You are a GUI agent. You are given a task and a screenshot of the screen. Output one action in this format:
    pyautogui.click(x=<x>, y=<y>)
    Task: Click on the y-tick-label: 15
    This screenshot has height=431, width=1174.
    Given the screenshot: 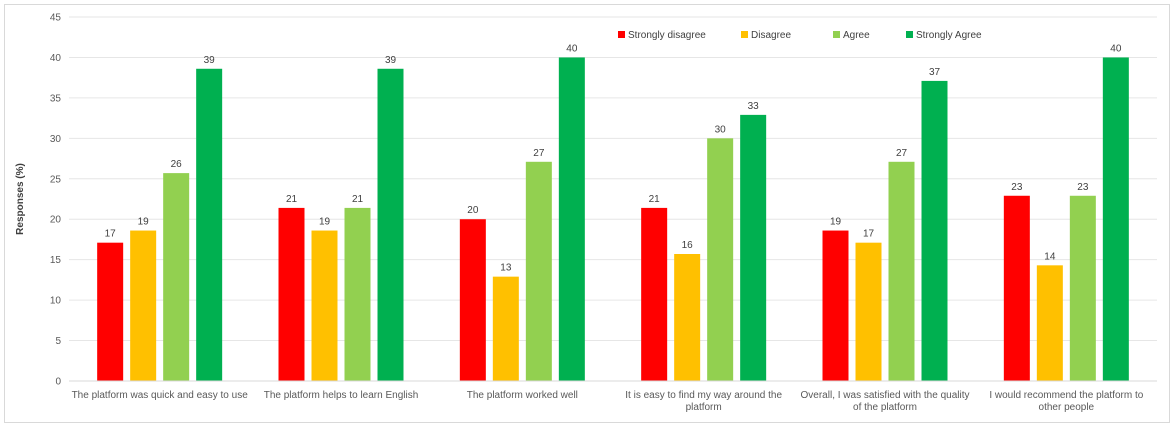 What is the action you would take?
    pyautogui.click(x=56, y=260)
    